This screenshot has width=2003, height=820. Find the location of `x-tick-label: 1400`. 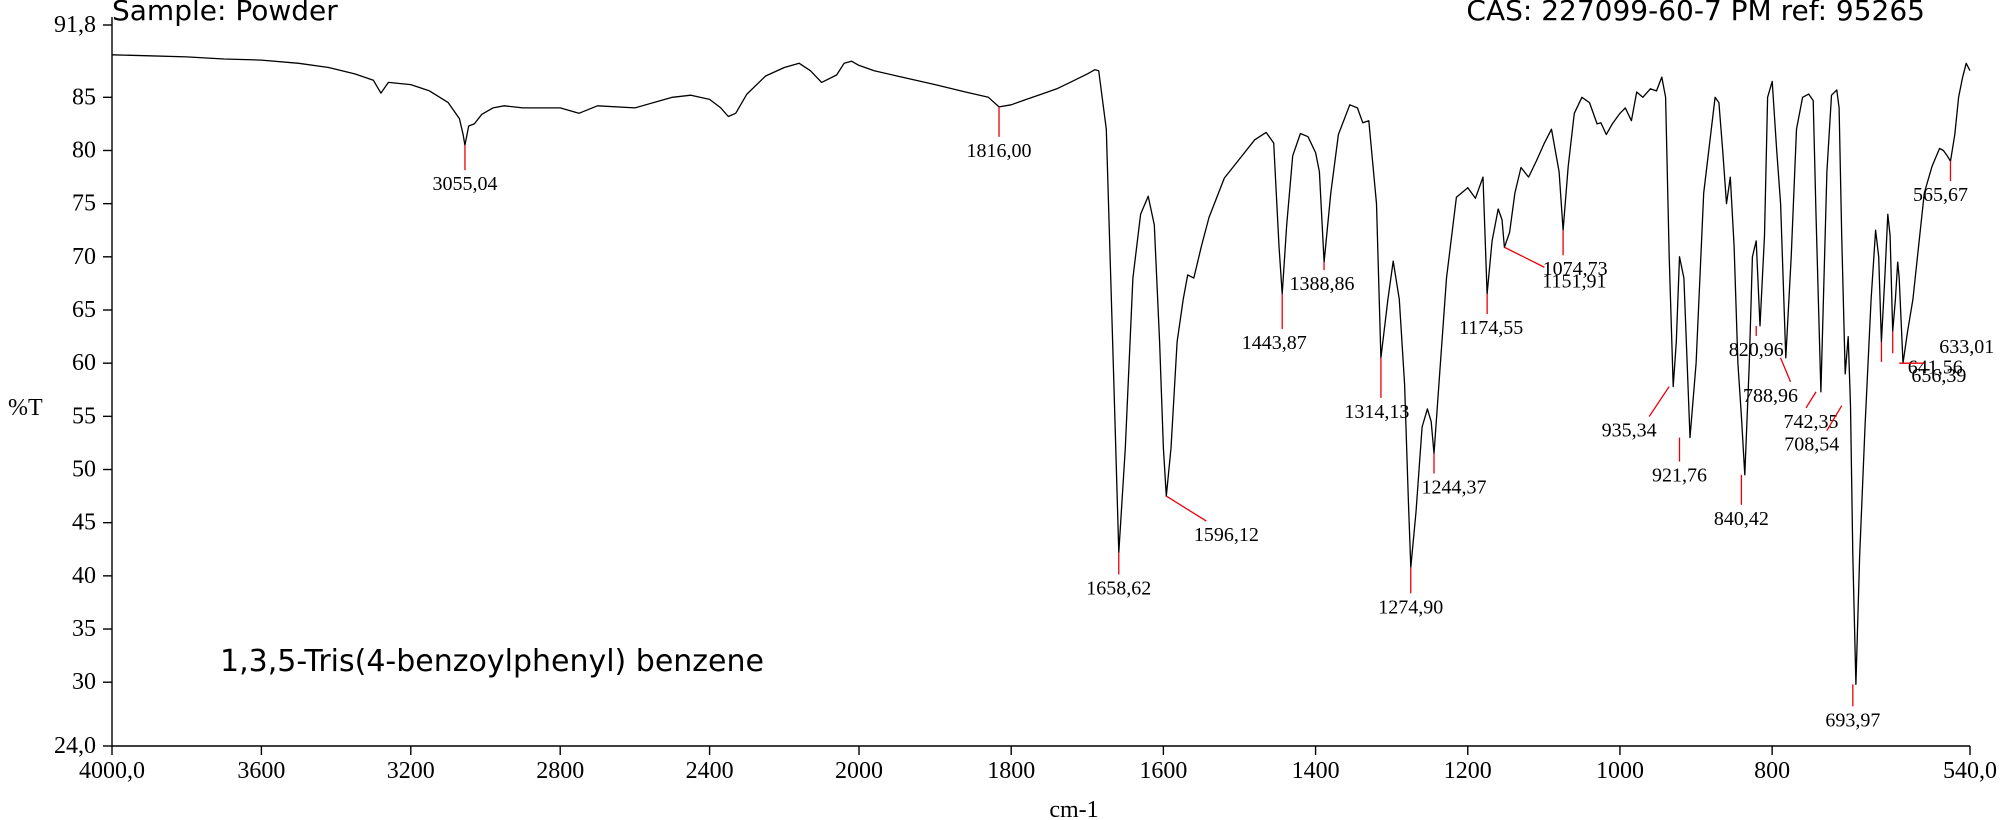

x-tick-label: 1400 is located at coordinates (1316, 771).